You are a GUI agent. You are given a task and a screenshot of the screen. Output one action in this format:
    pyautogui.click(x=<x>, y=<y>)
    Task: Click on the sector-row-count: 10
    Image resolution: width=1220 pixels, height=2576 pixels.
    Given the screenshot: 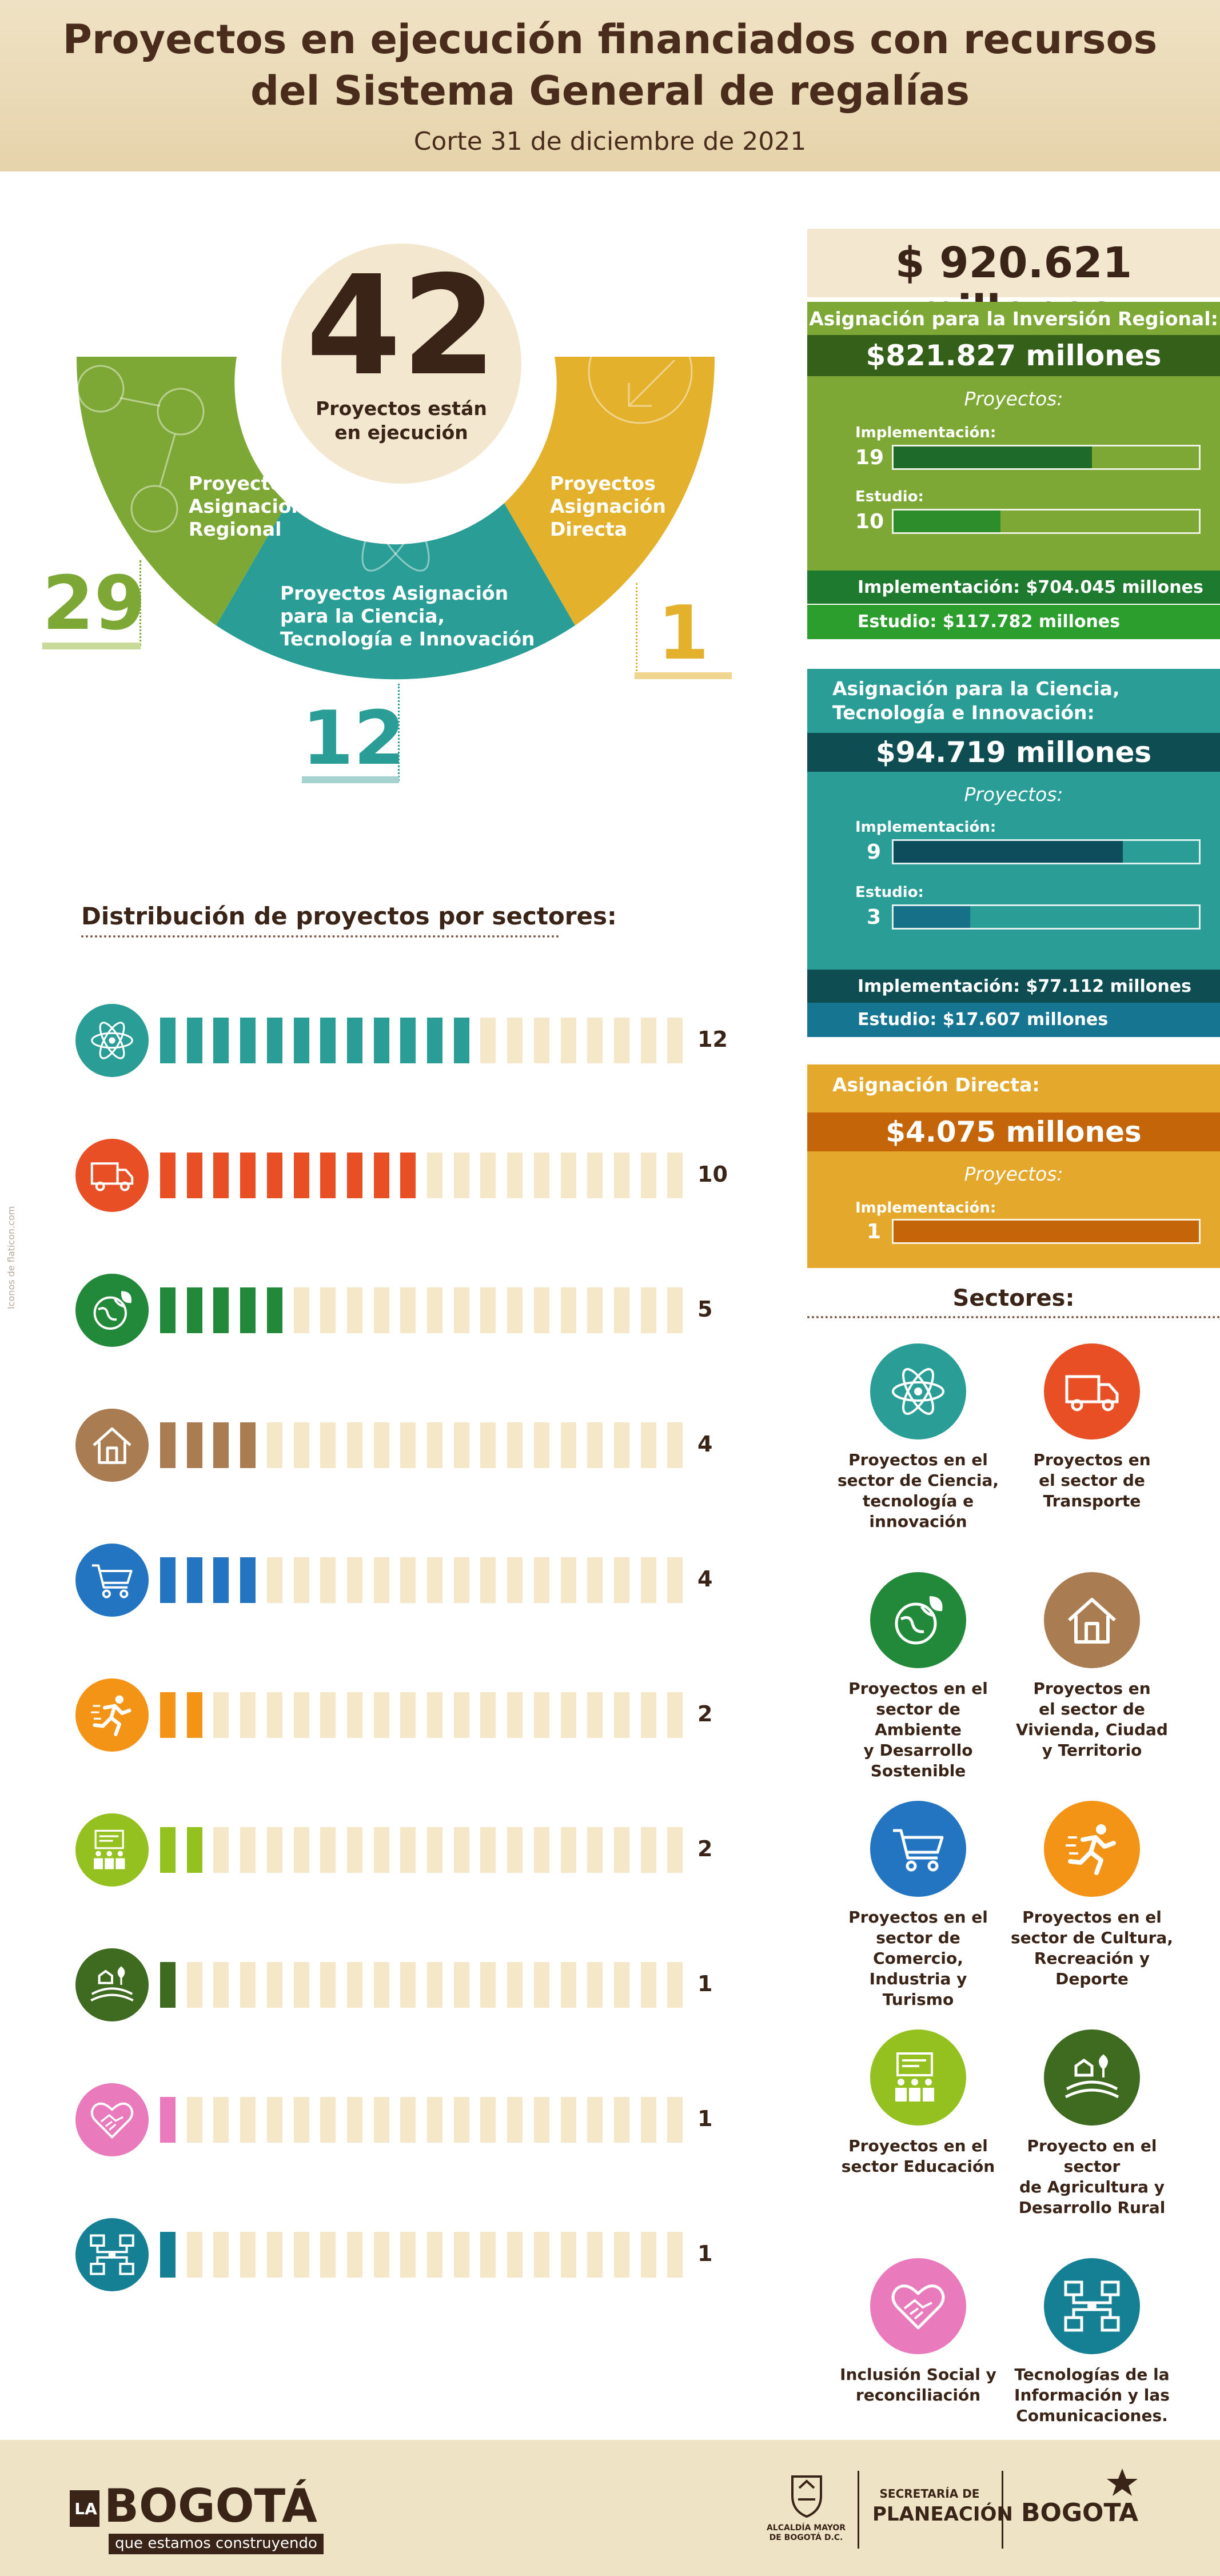 What is the action you would take?
    pyautogui.click(x=712, y=1175)
    